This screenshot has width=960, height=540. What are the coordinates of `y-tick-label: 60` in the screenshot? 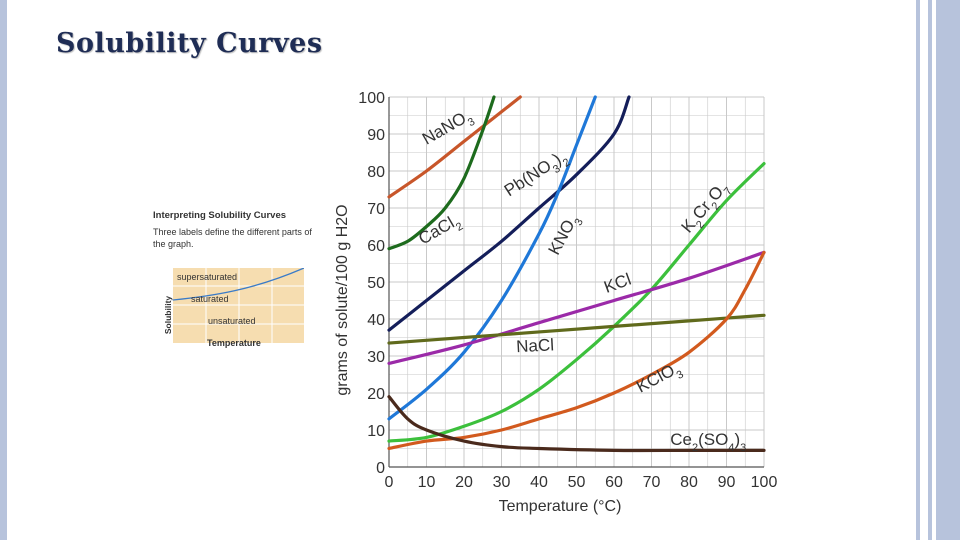 It's located at (376, 246).